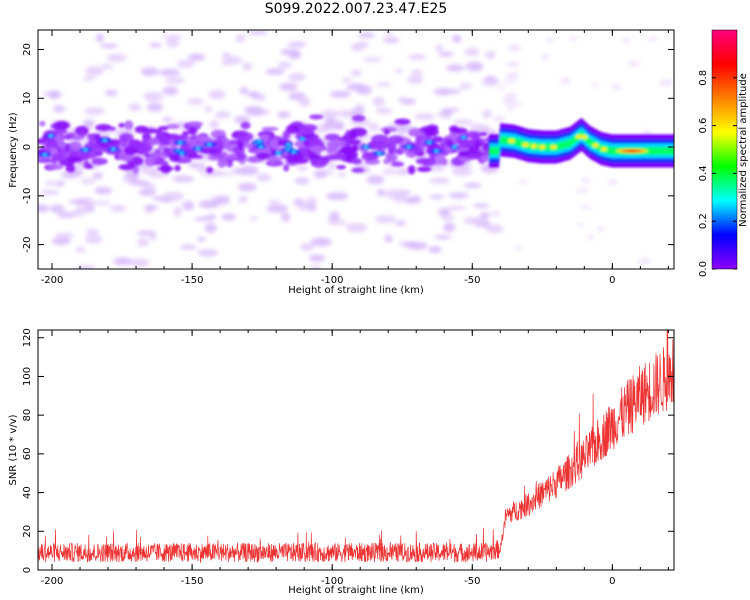  What do you see at coordinates (27, 492) in the screenshot?
I see `y-tick-label: 40` at bounding box center [27, 492].